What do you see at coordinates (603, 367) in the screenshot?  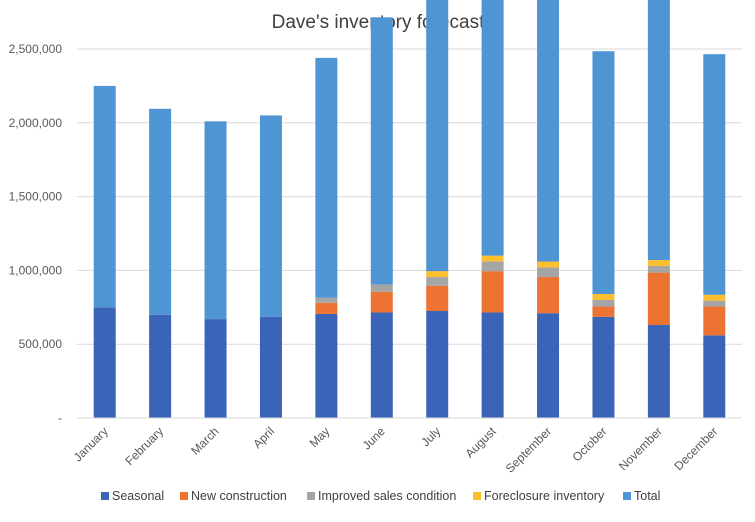 I see `bar-seasonal-october` at bounding box center [603, 367].